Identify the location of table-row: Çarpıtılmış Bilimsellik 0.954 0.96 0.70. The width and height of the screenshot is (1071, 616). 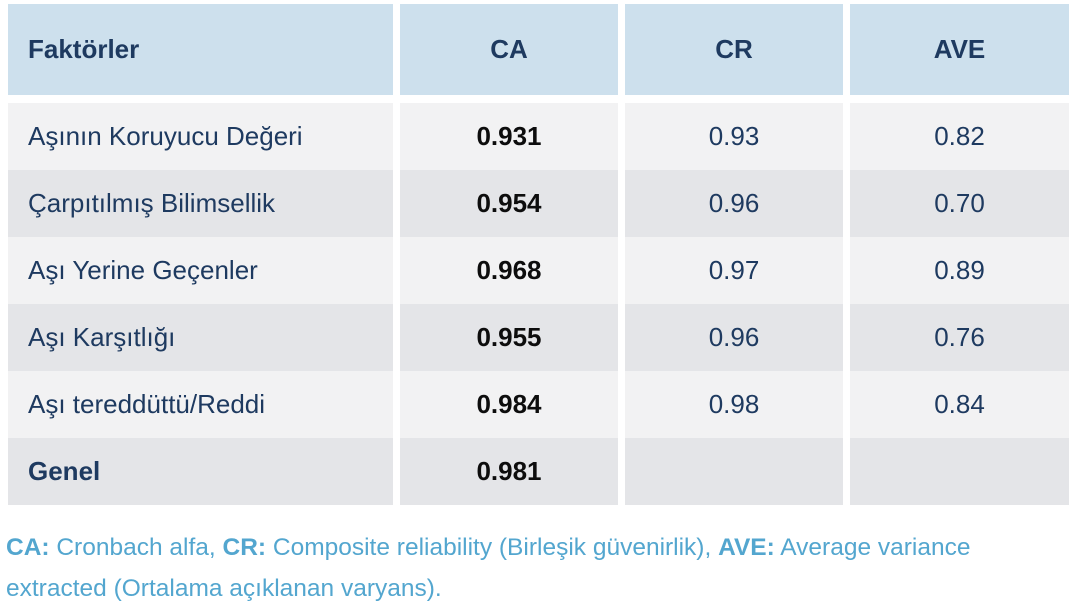
(538, 203).